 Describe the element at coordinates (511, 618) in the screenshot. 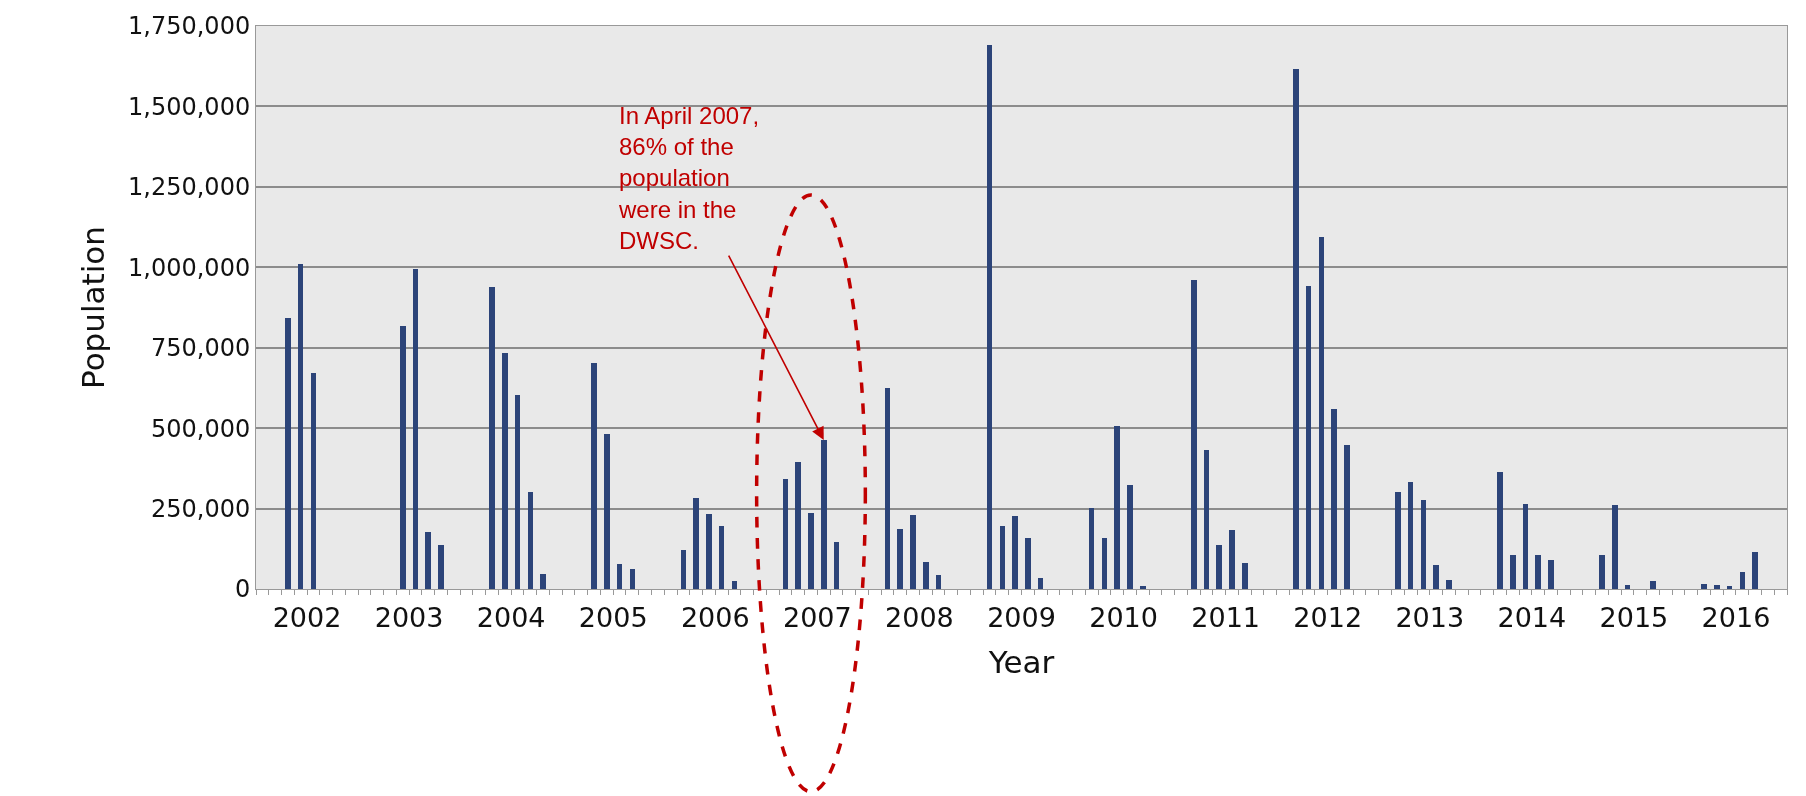

I see `x-tick-label: 2004` at that location.